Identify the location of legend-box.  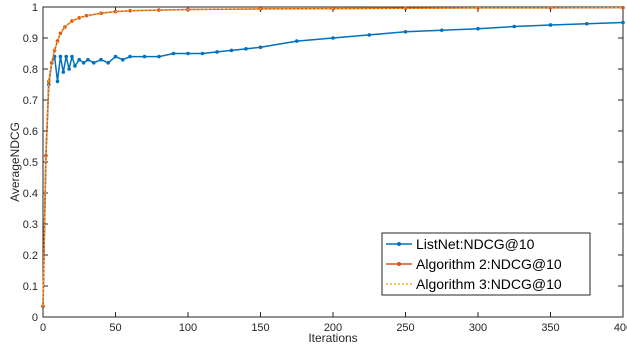
(486, 264).